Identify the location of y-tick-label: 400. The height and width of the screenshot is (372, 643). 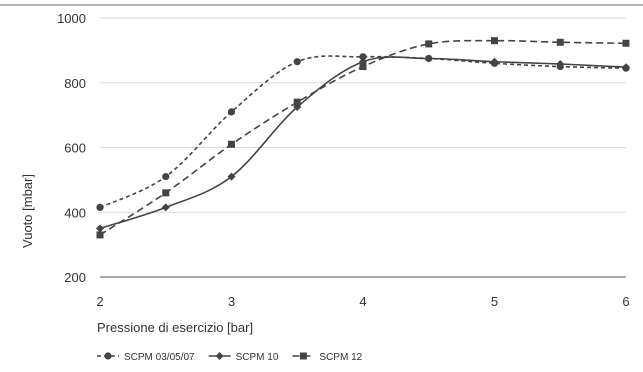
(75, 212).